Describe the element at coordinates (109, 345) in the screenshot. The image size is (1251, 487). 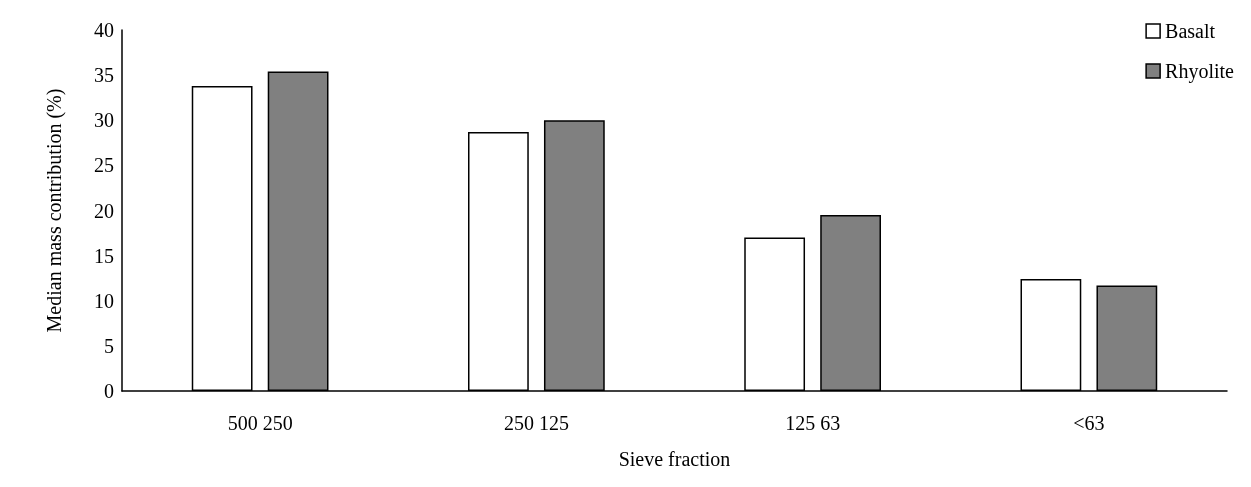
I see `y-tick-label: 5` at that location.